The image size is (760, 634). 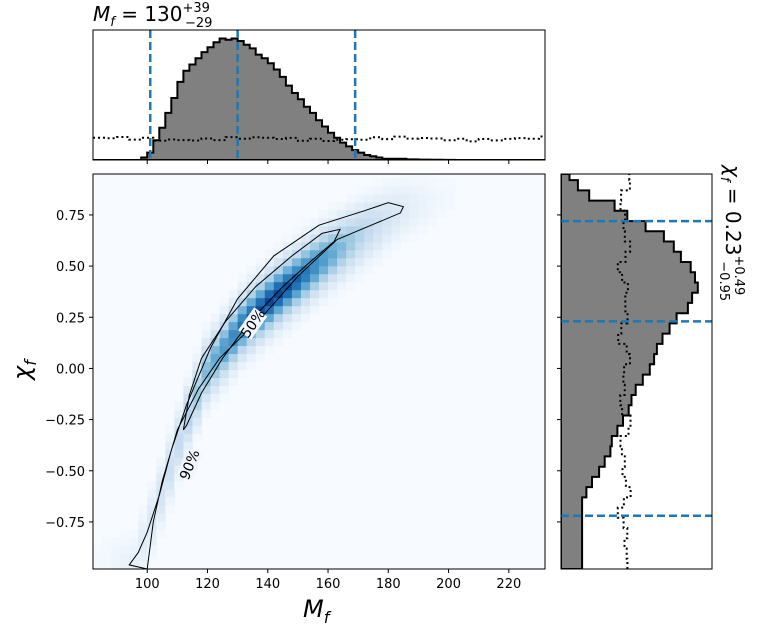 I want to click on x-tick-label: 140, so click(x=267, y=584).